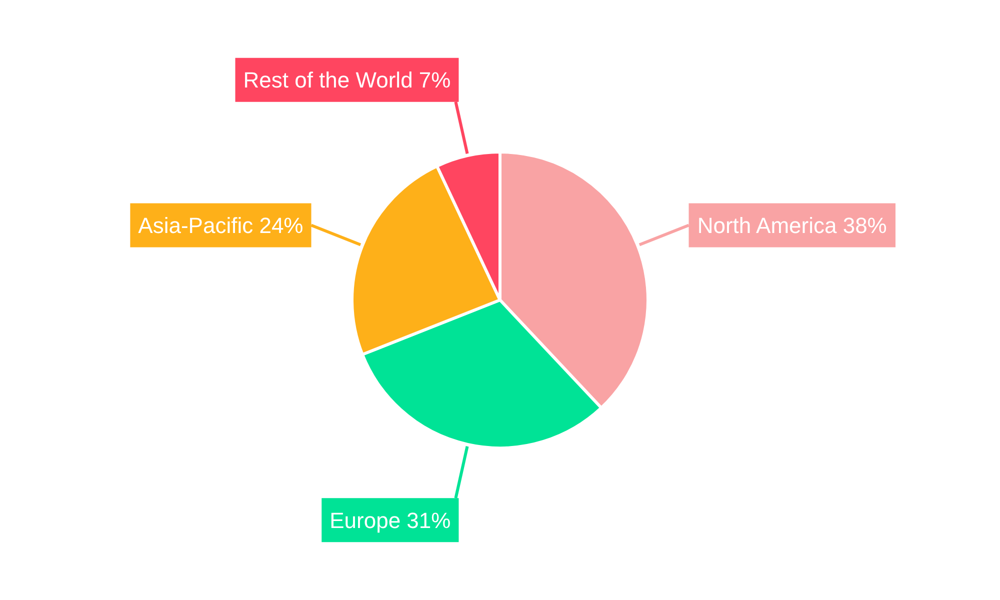 Image resolution: width=1000 pixels, height=600 pixels. Describe the element at coordinates (221, 225) in the screenshot. I see `slice-label: Asia-Pacific 24%` at that location.